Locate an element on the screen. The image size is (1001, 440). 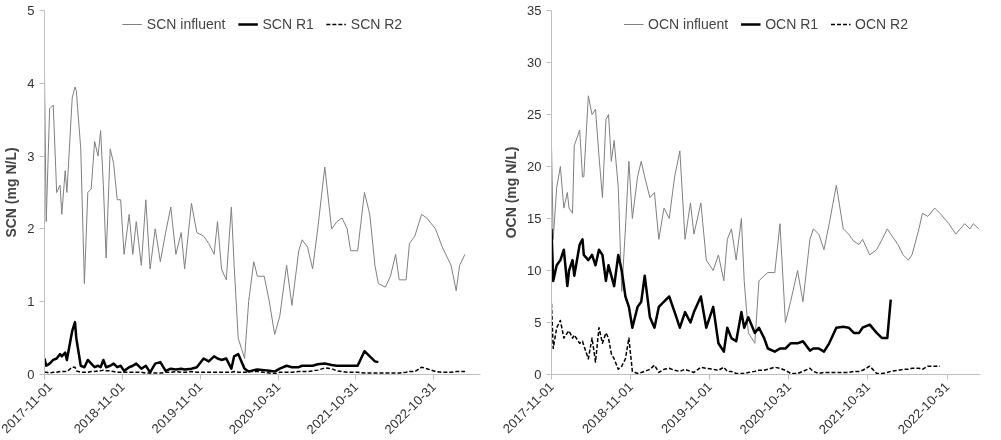
y-tick-label: 1 is located at coordinates (31, 302).